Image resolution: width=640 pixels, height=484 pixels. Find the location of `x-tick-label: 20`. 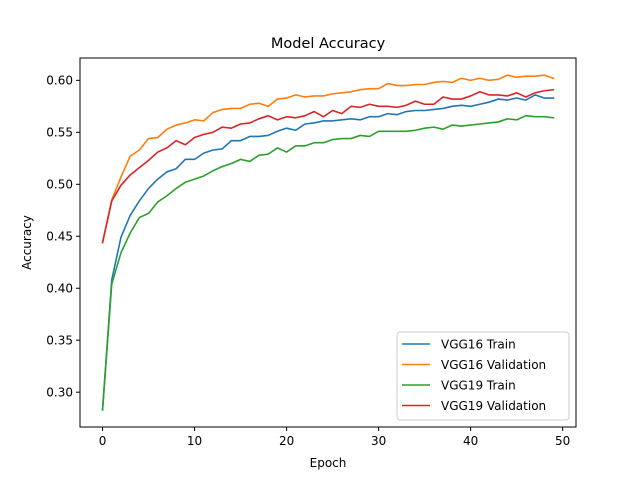

x-tick-label: 20 is located at coordinates (286, 441).